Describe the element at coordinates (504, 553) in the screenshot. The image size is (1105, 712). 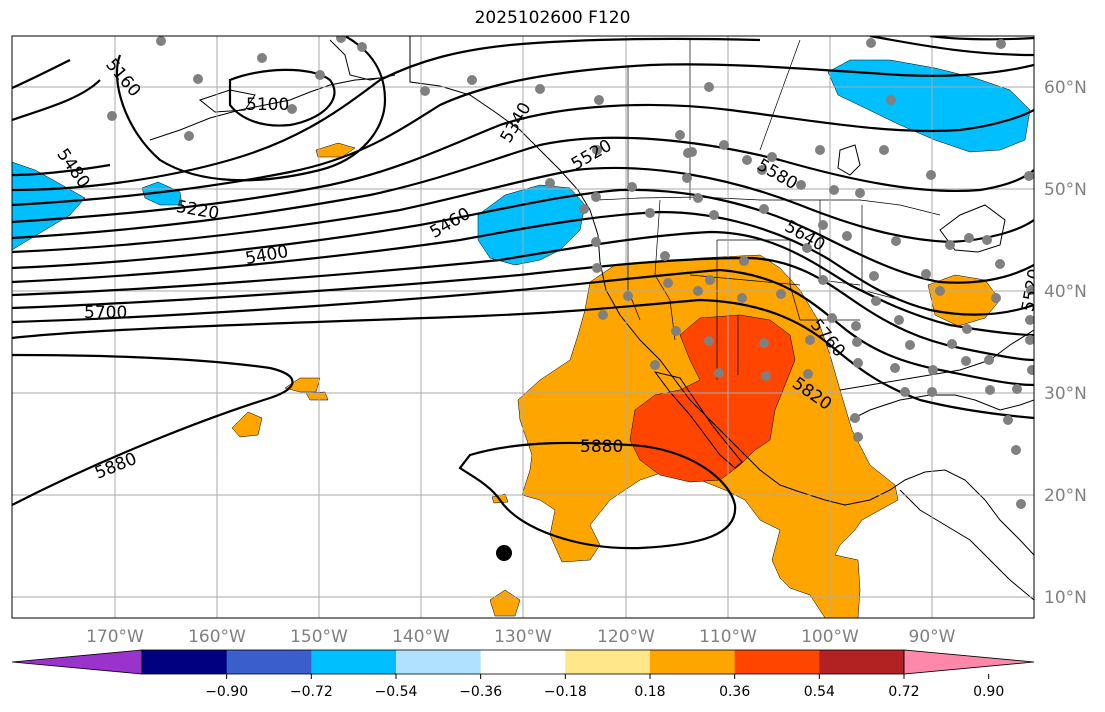
I see `storm-center-dot` at that location.